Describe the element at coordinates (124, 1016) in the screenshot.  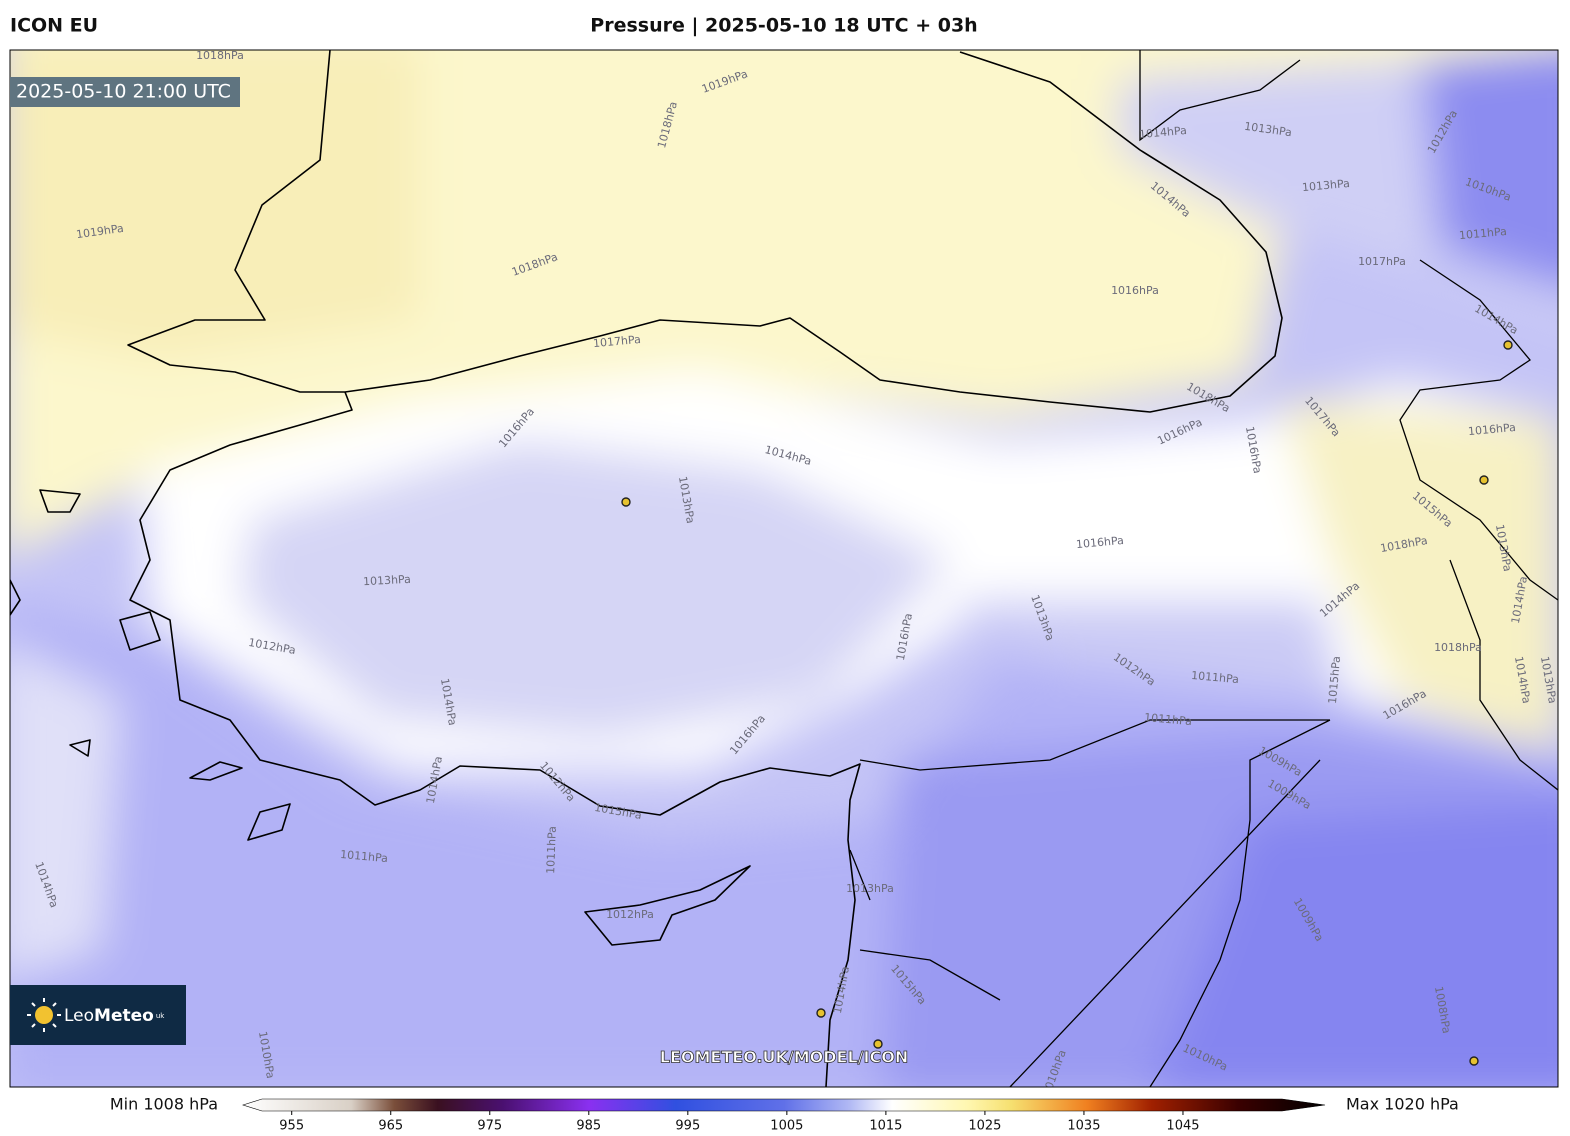
I see `logo-bold: Meteo` at that location.